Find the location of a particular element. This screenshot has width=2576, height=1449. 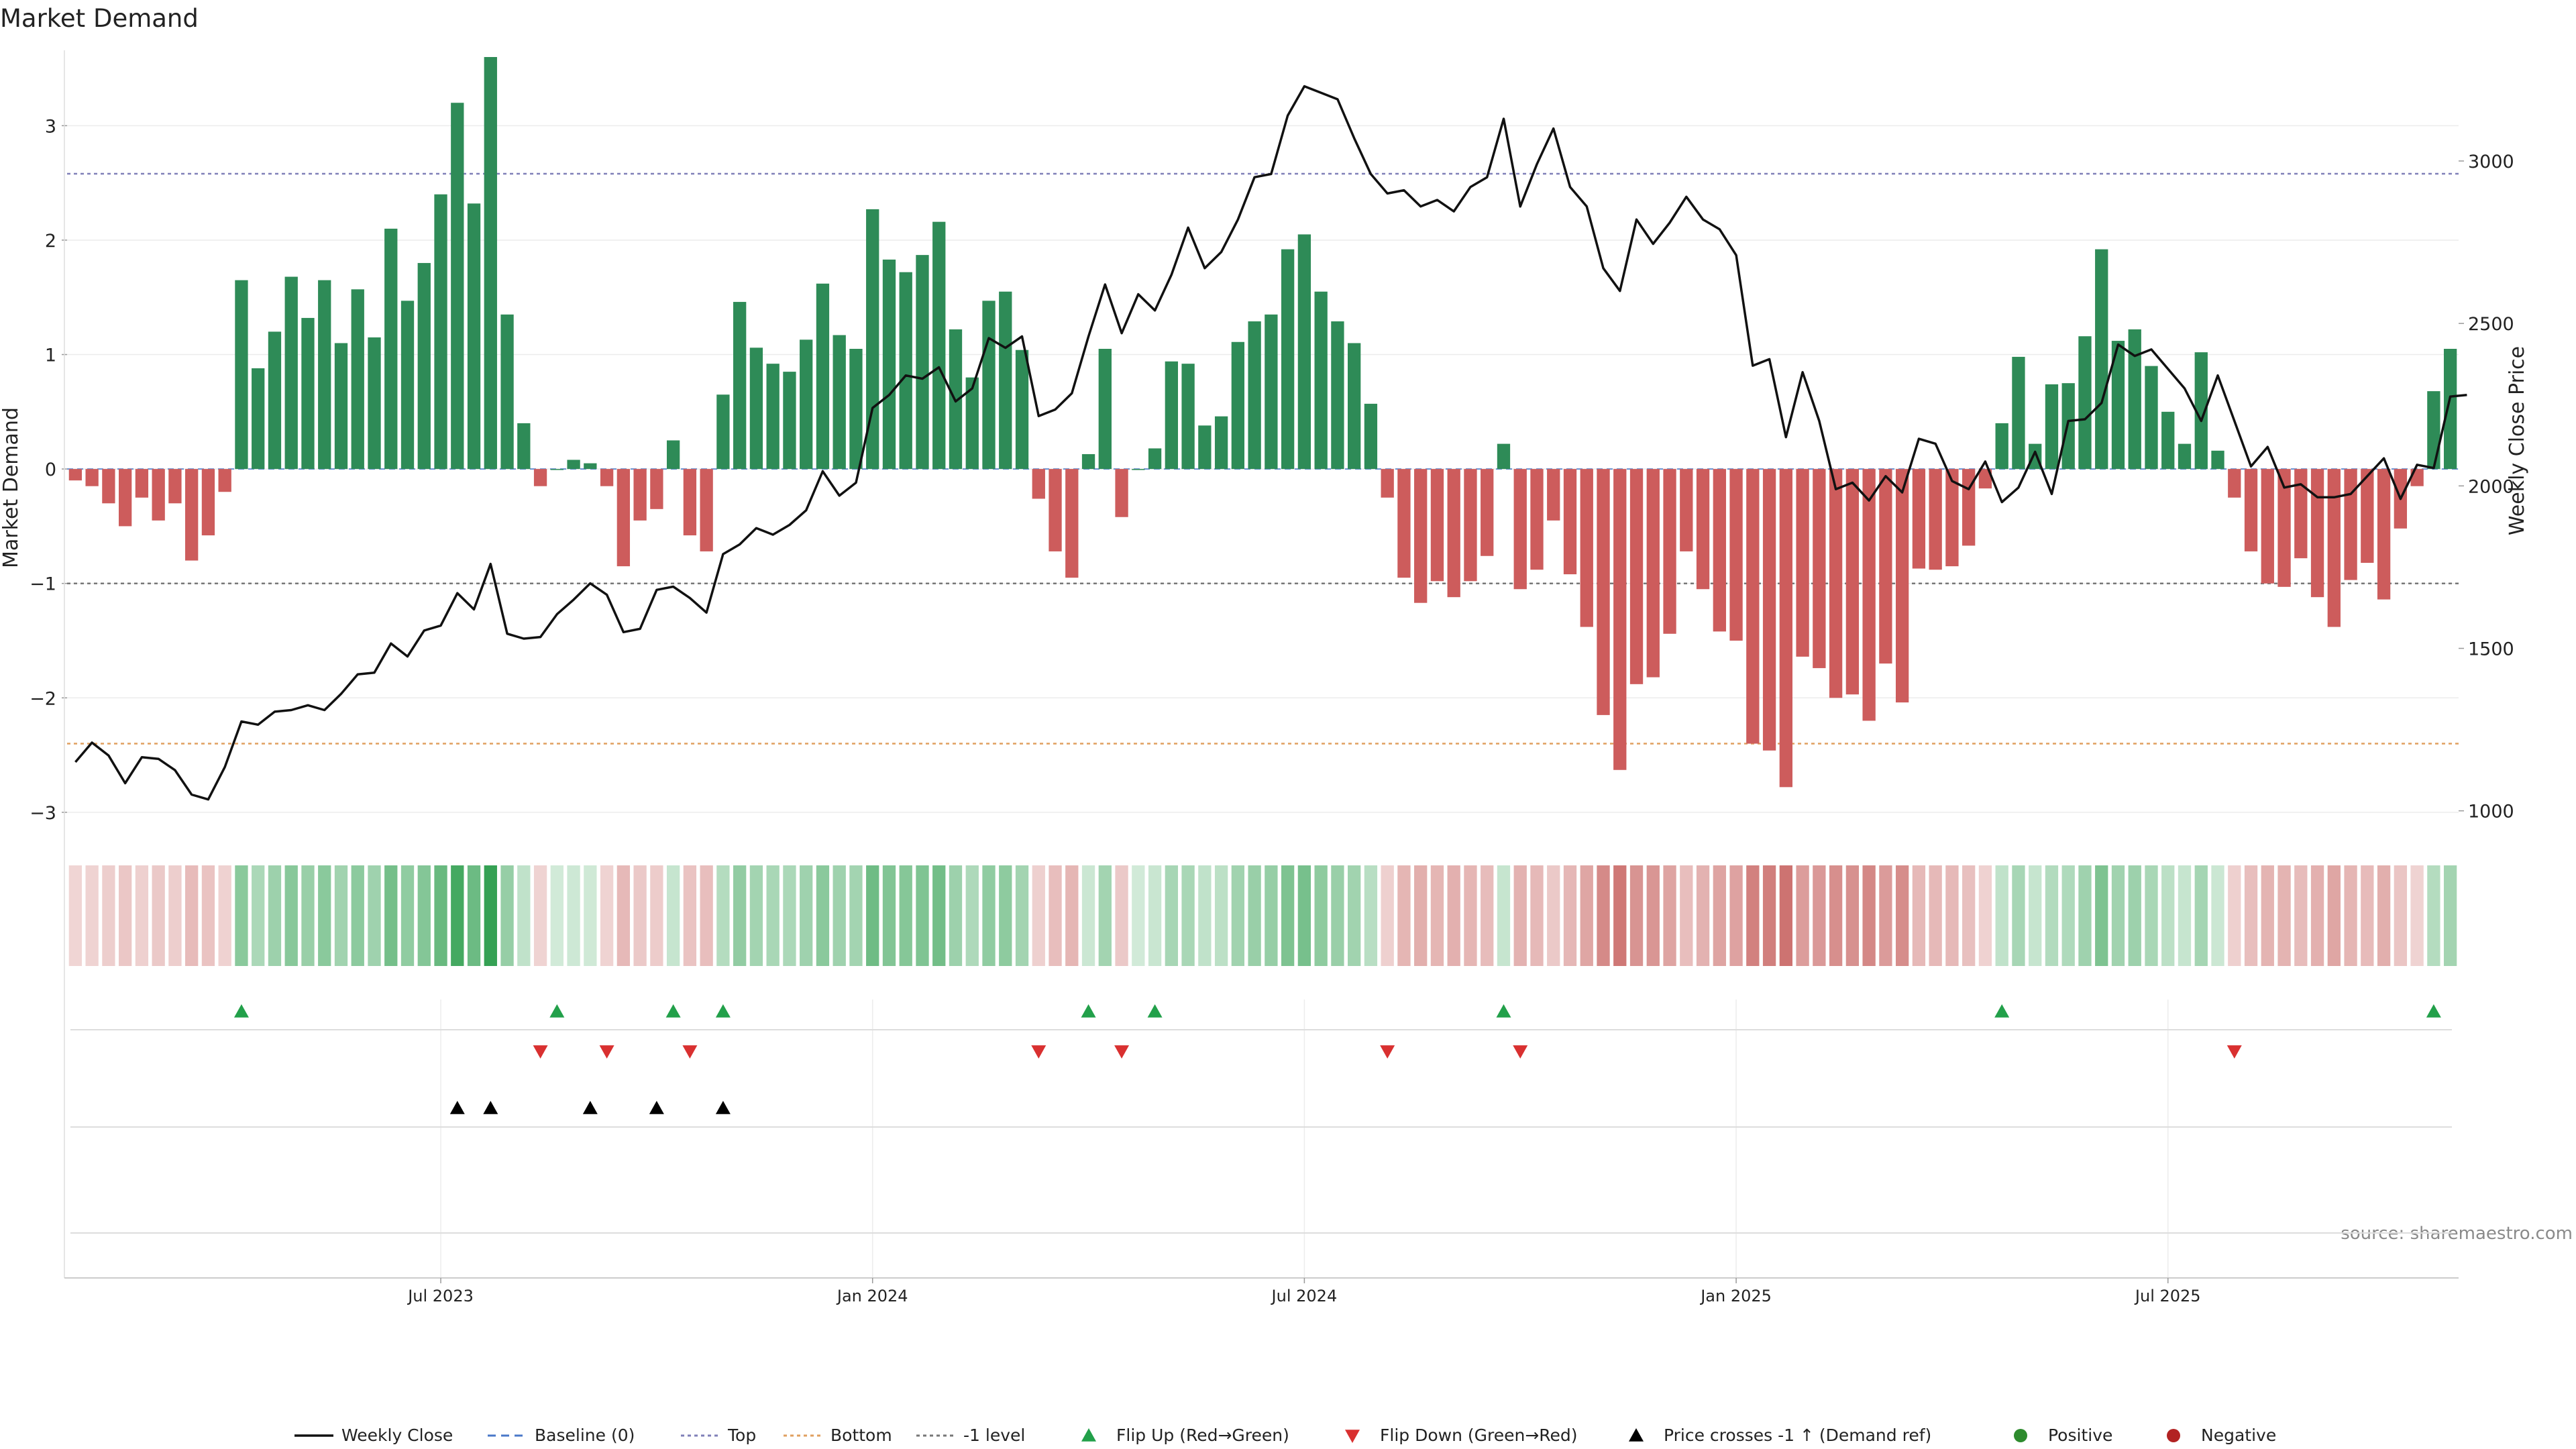

chart-title: Market Demand is located at coordinates (99, 18).